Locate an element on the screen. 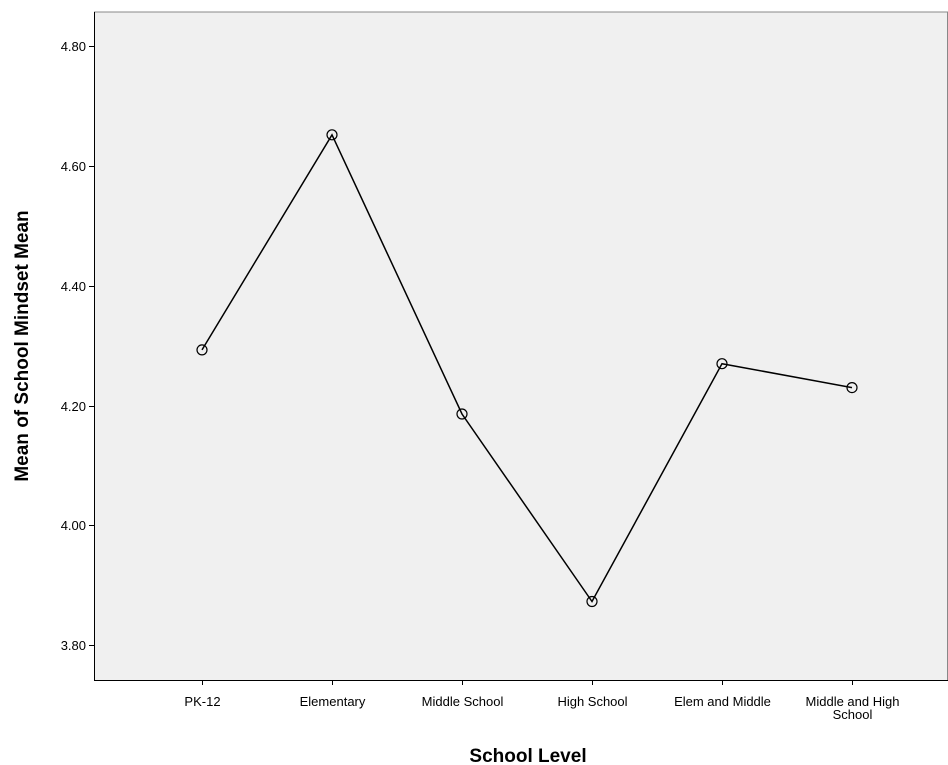  x-tick-label: Elem and Middle is located at coordinates (722, 701).